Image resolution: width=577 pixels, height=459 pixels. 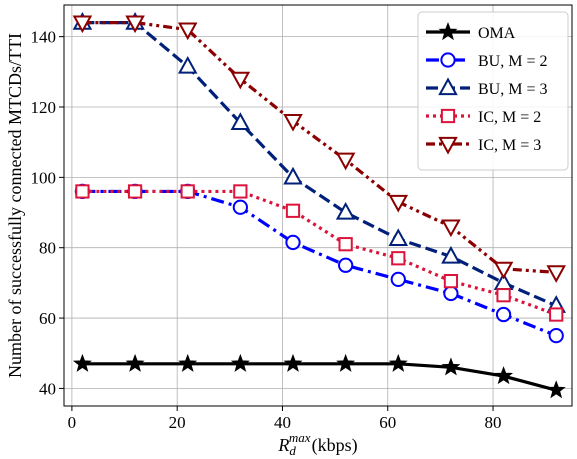 I want to click on legend-item: IC, M = 2, so click(x=483, y=117).